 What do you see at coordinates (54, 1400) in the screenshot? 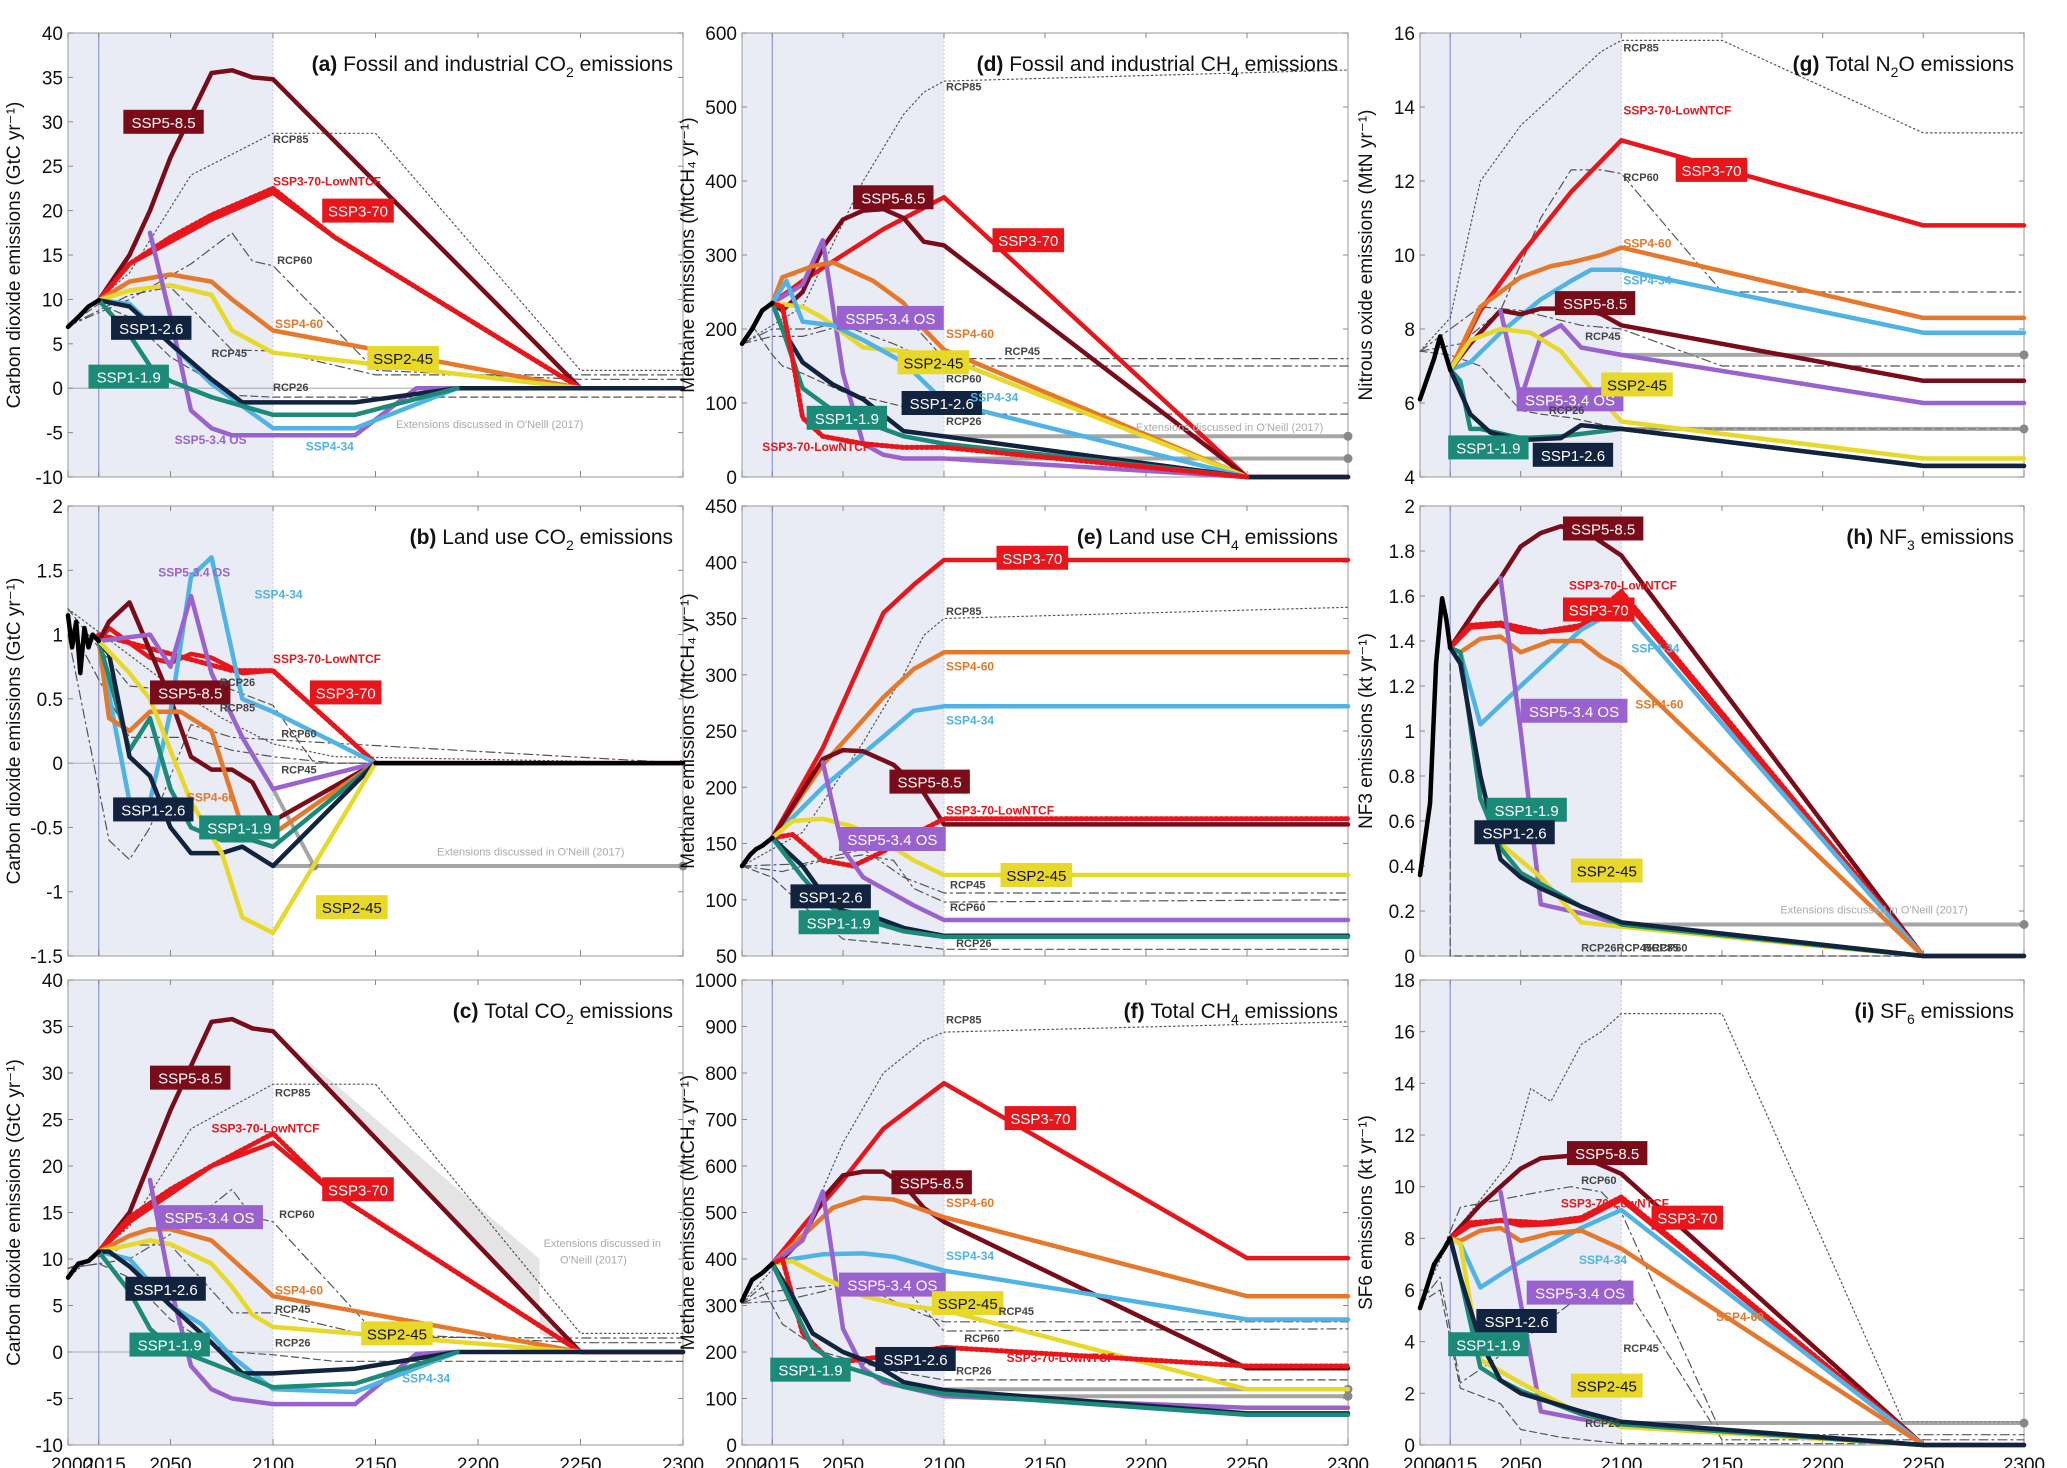
I see `y-tick-label: -5` at bounding box center [54, 1400].